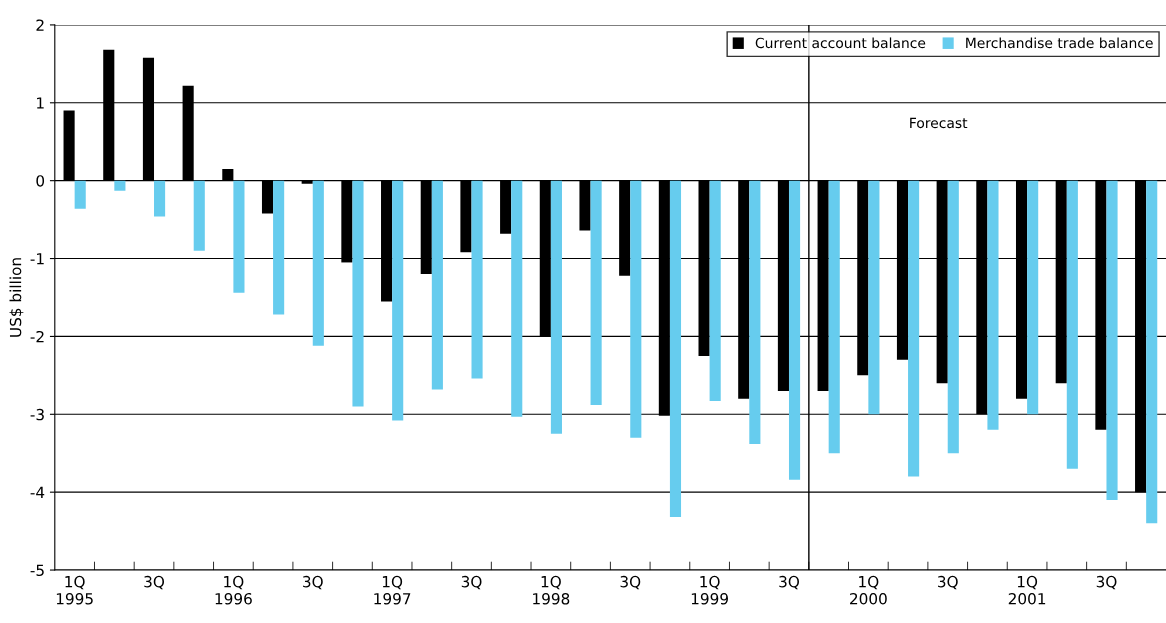  What do you see at coordinates (74, 590) in the screenshot?
I see `x-tick-label: 1Q 1995` at bounding box center [74, 590].